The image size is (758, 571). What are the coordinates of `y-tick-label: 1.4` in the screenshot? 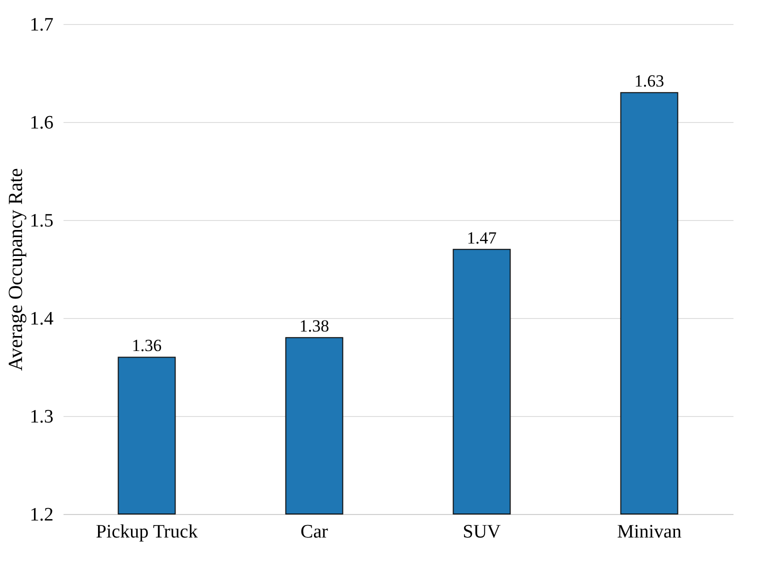 It's located at (42, 319).